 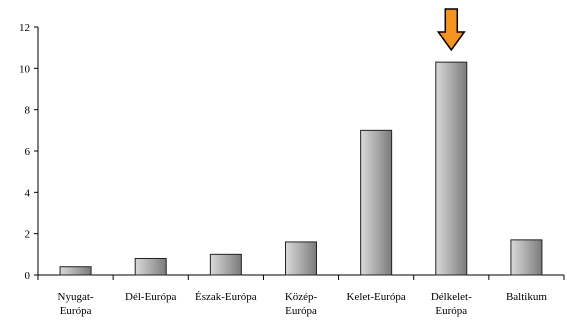 I want to click on x-category-label-0: Nyugat- Európa, so click(x=76, y=304).